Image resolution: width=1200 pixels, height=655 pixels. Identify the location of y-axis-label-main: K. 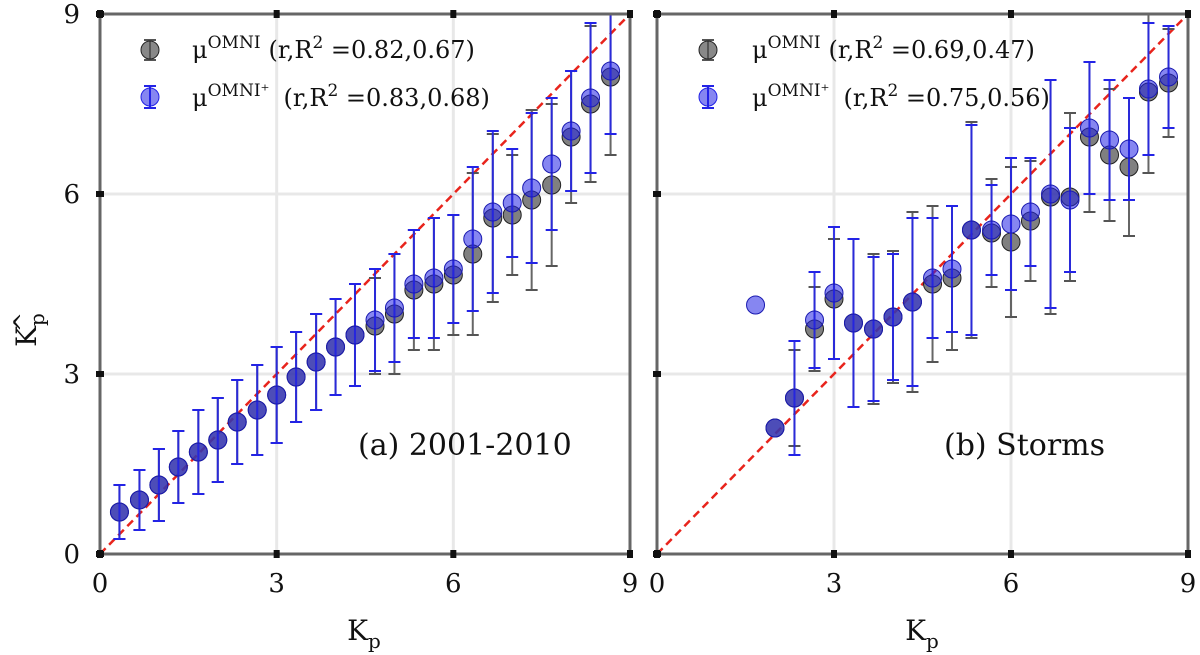
(26, 336).